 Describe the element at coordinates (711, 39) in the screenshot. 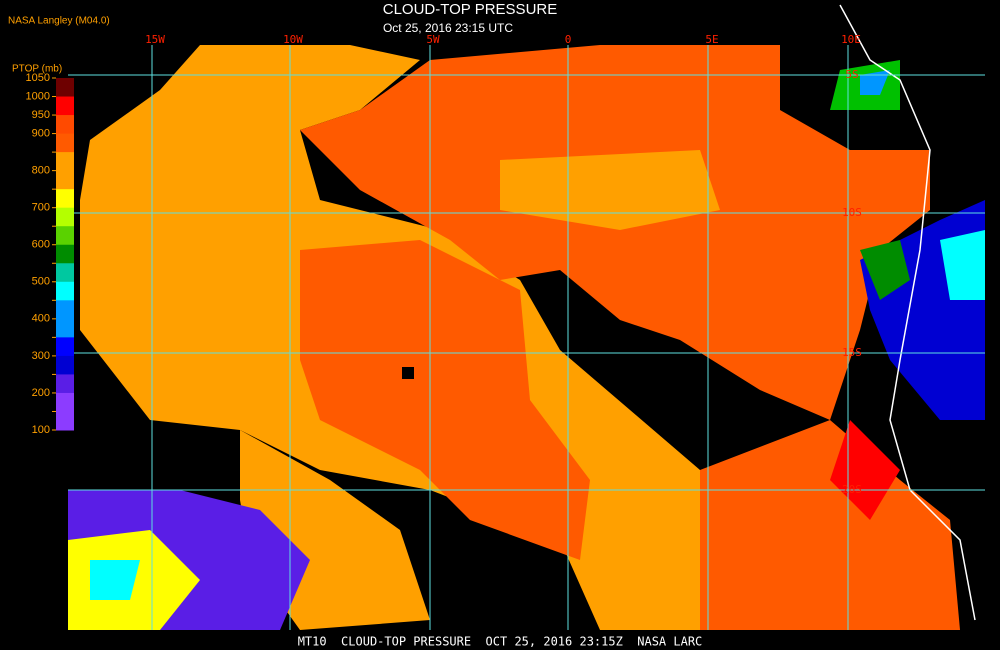

I see `lon-label: 5E` at that location.